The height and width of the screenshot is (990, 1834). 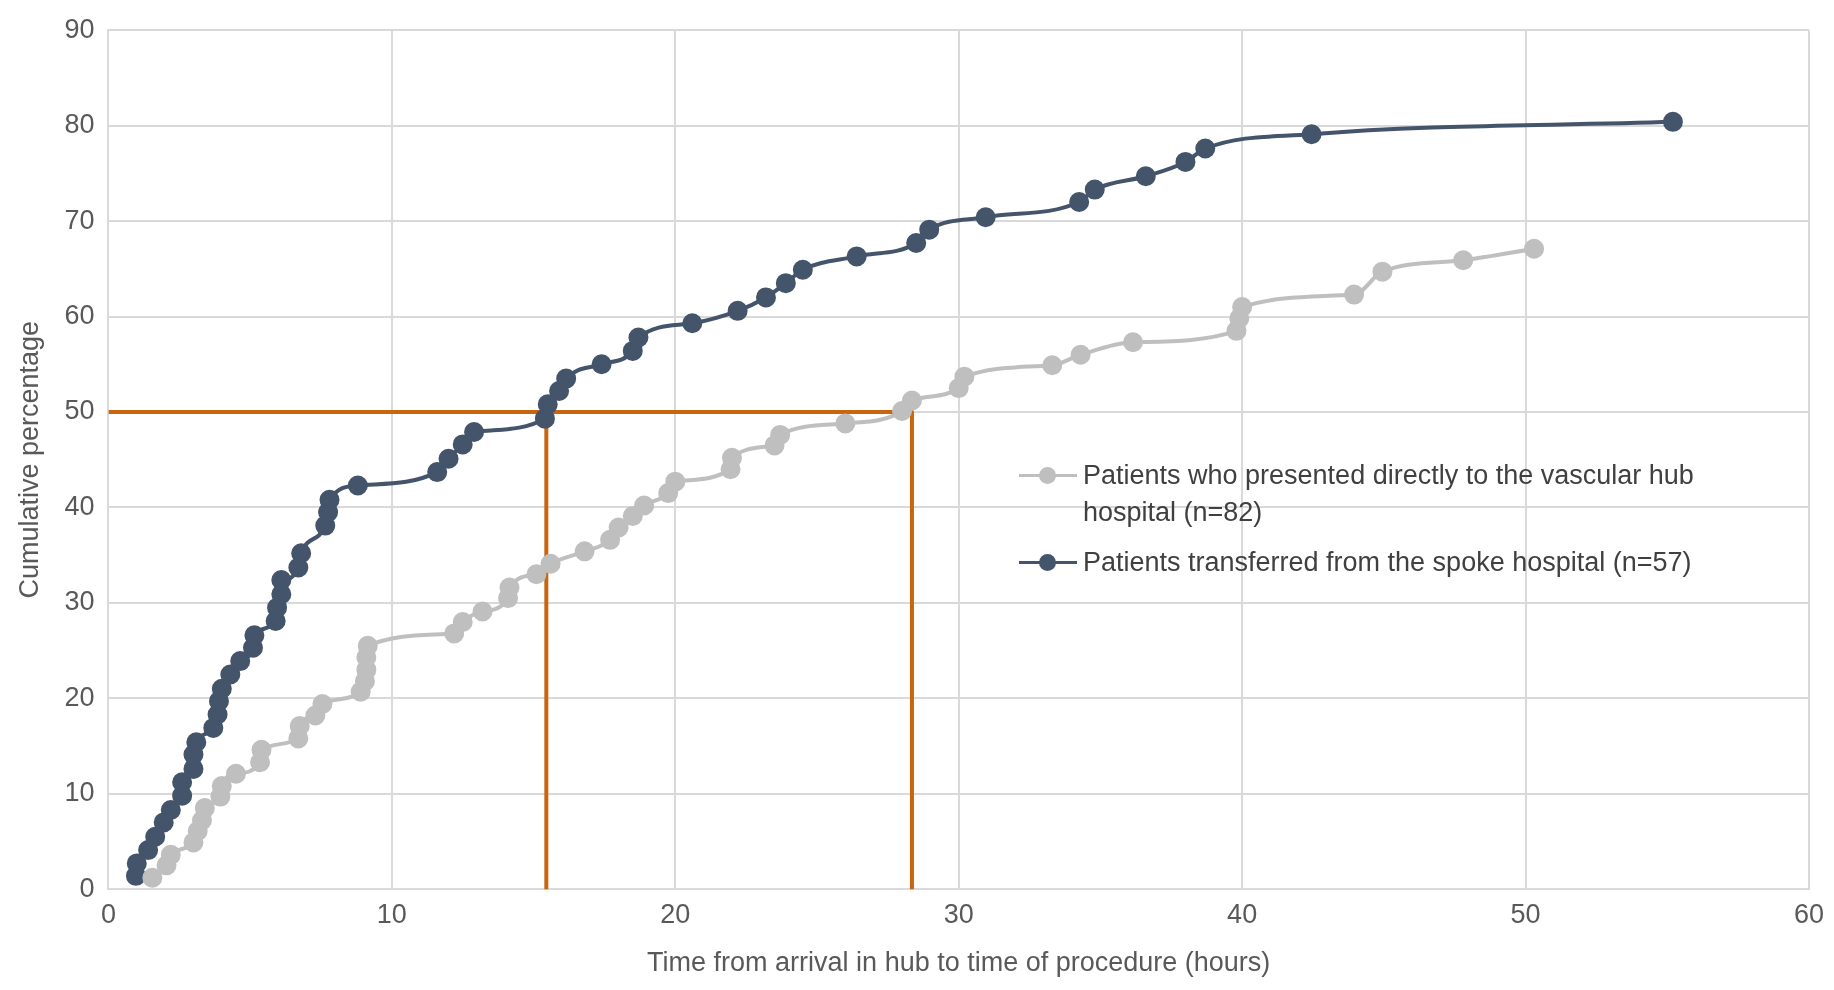 I want to click on x-tick-label: 50, so click(x=1525, y=913).